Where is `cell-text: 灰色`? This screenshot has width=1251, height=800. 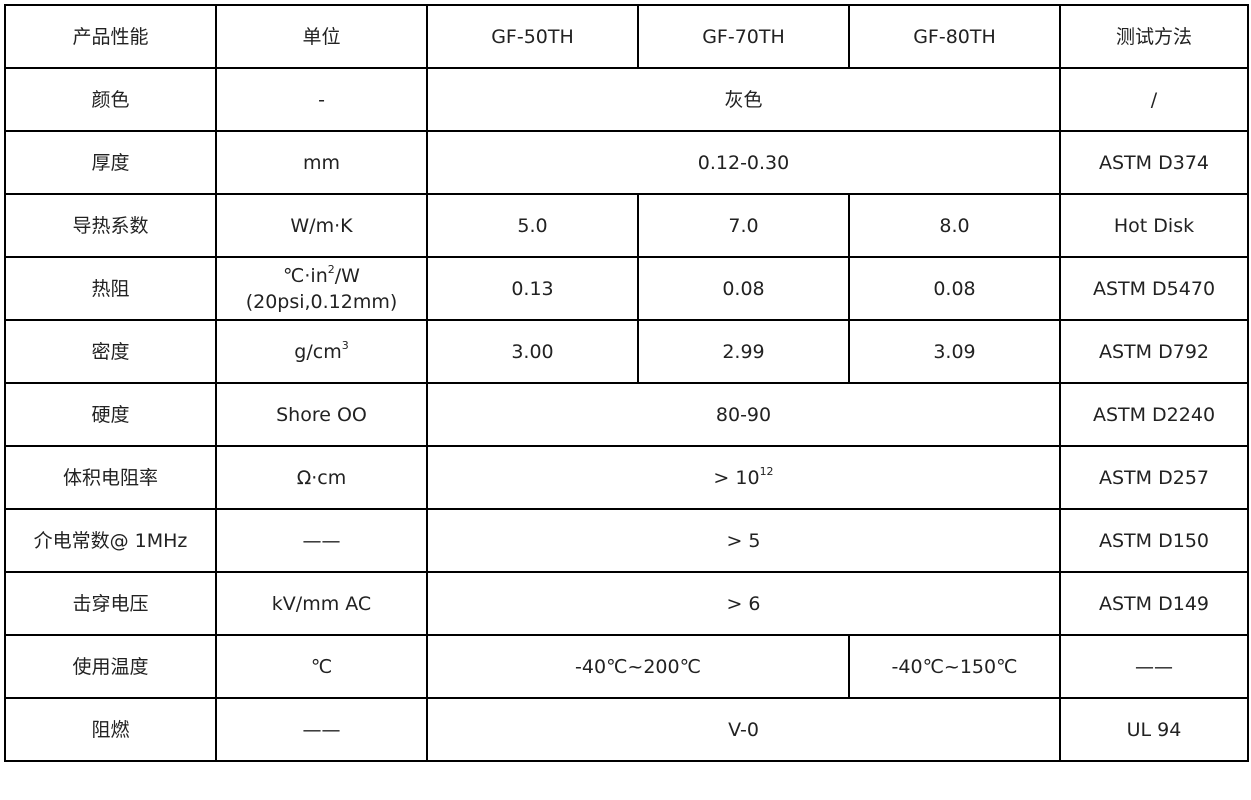 cell-text: 灰色 is located at coordinates (743, 99).